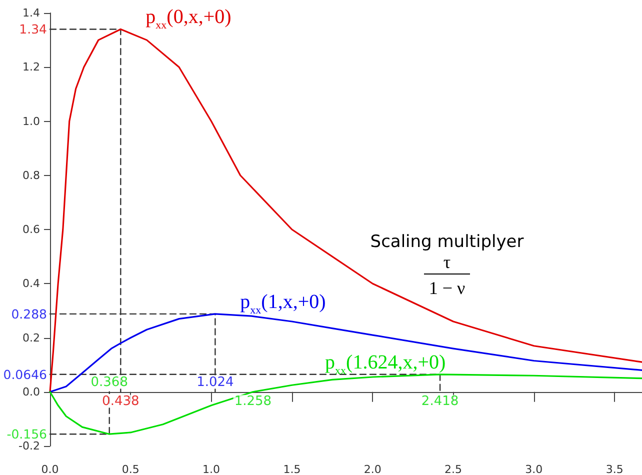 This screenshot has width=642, height=475. Describe the element at coordinates (253, 401) in the screenshot. I see `annotation: 1.258` at that location.